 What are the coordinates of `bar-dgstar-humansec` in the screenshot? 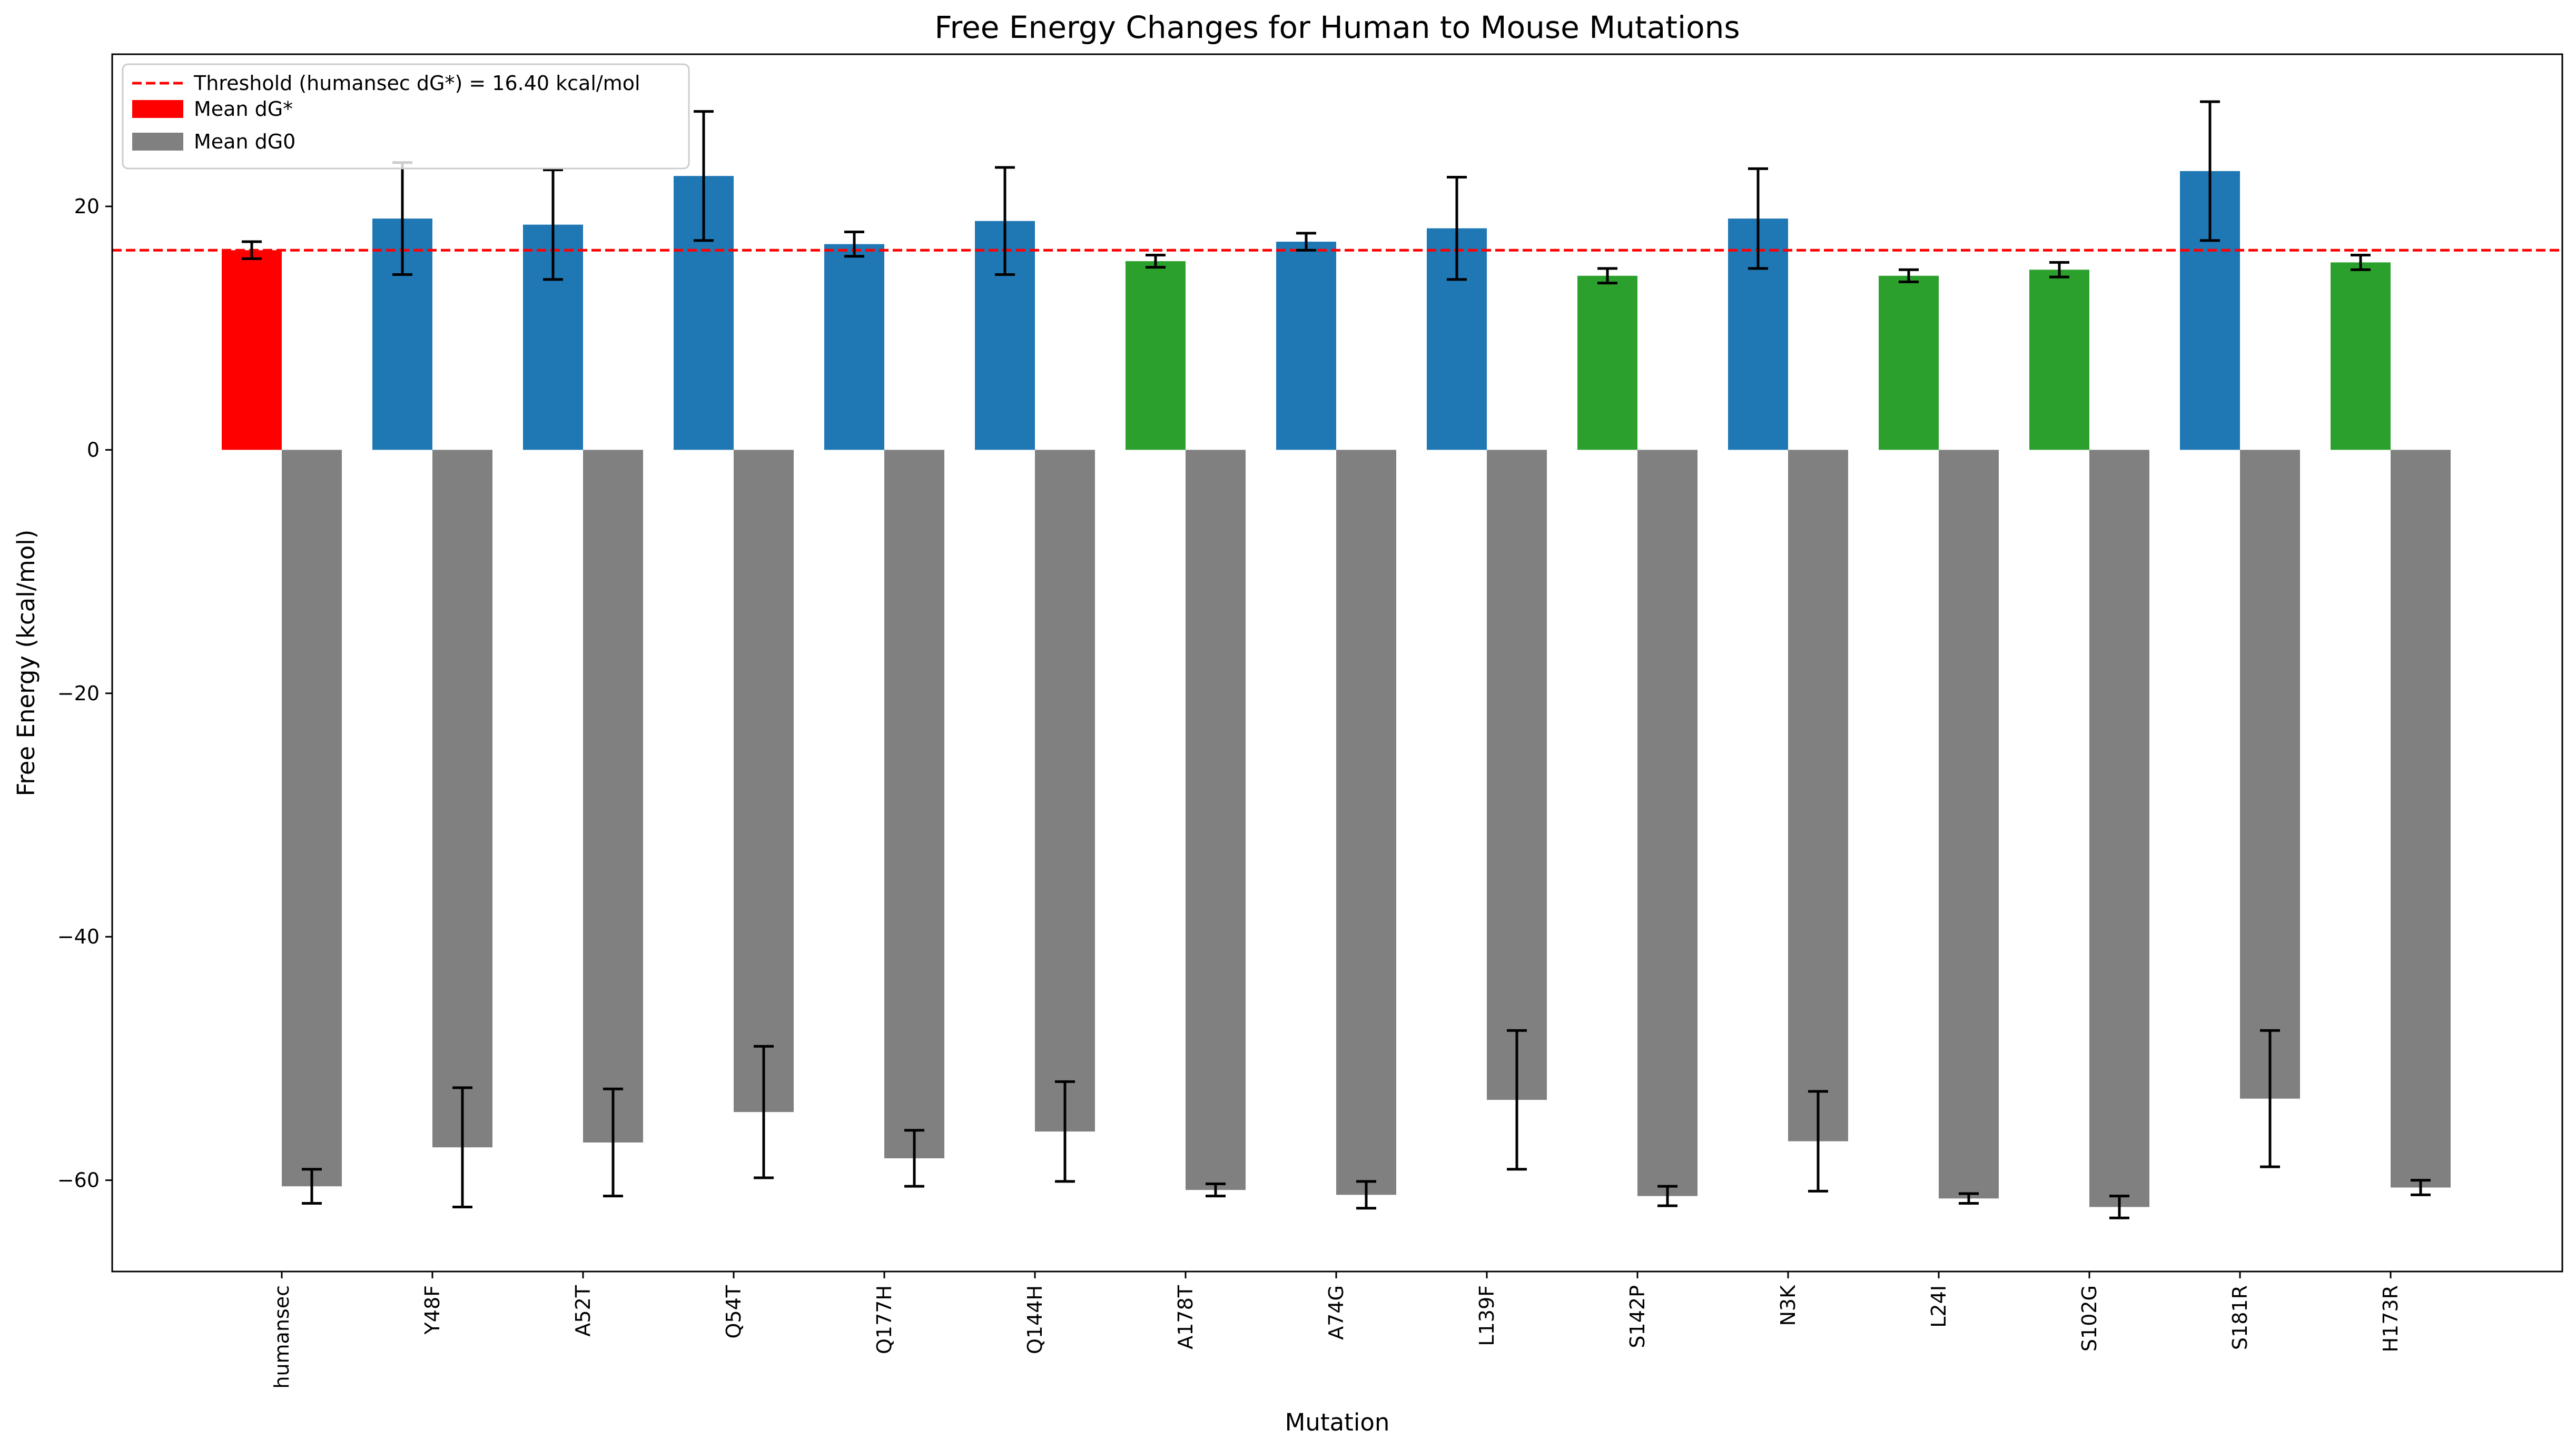 It's located at (252, 350).